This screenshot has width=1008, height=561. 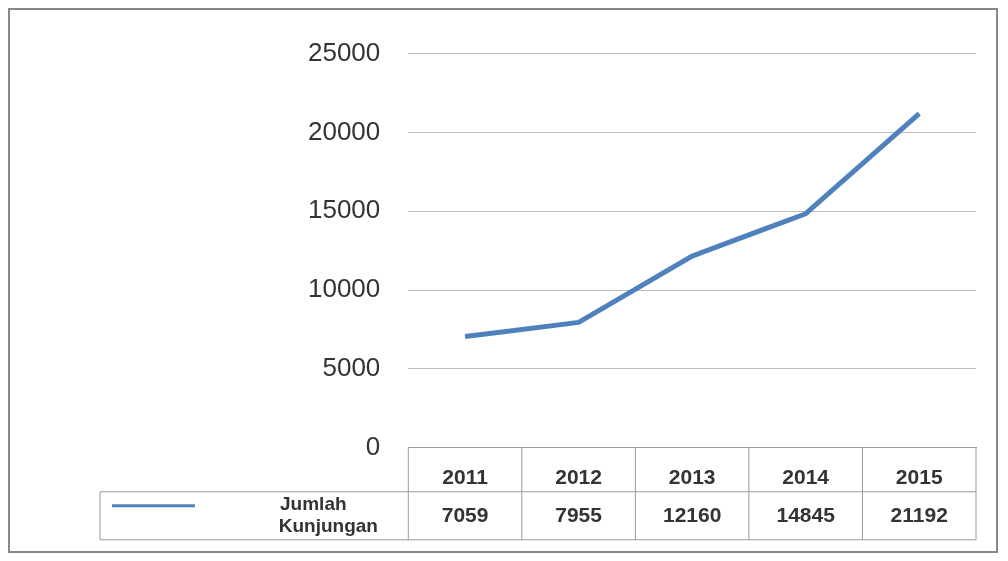 What do you see at coordinates (806, 514) in the screenshot?
I see `data-label: 14845` at bounding box center [806, 514].